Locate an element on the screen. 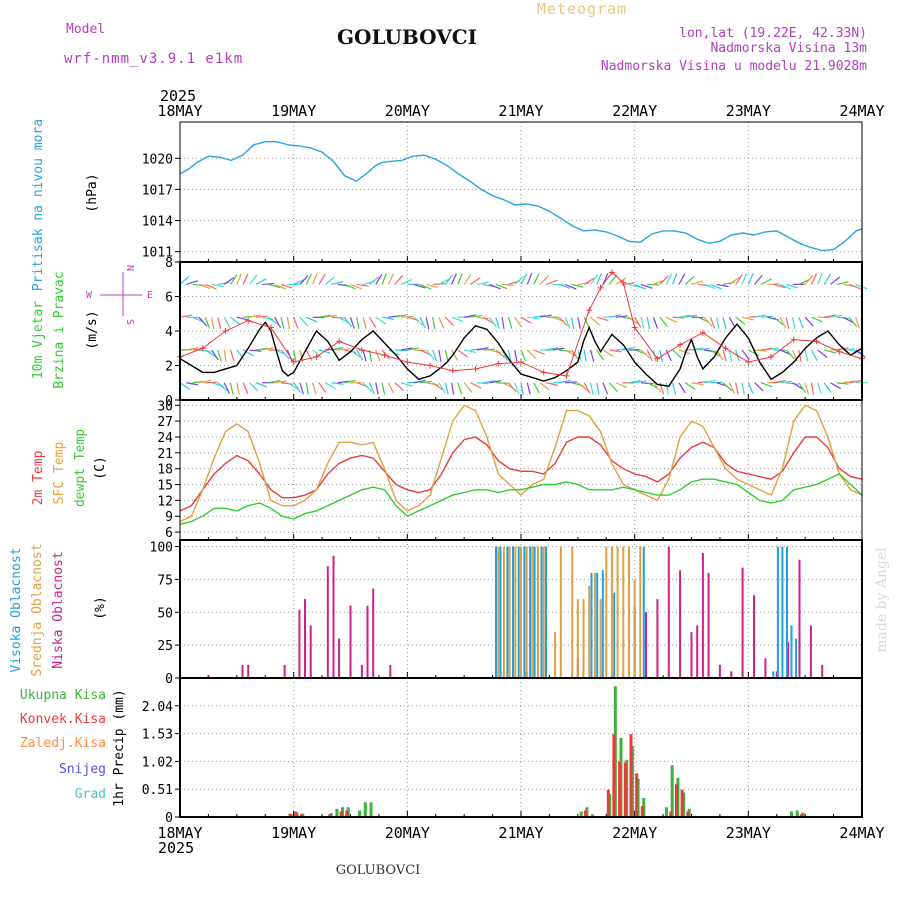 The width and height of the screenshot is (900, 905). precip-panel: 00.511.021.532.04 is located at coordinates (502, 752).